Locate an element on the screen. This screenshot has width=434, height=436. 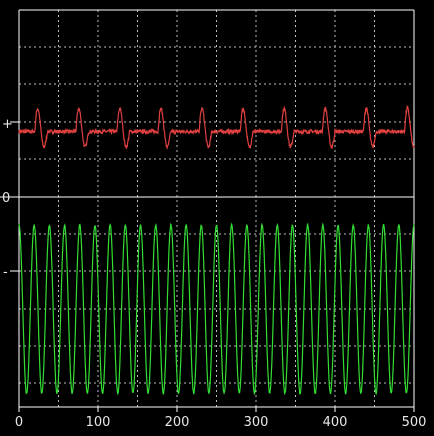
y-label-zero: 0 is located at coordinates (6, 198).